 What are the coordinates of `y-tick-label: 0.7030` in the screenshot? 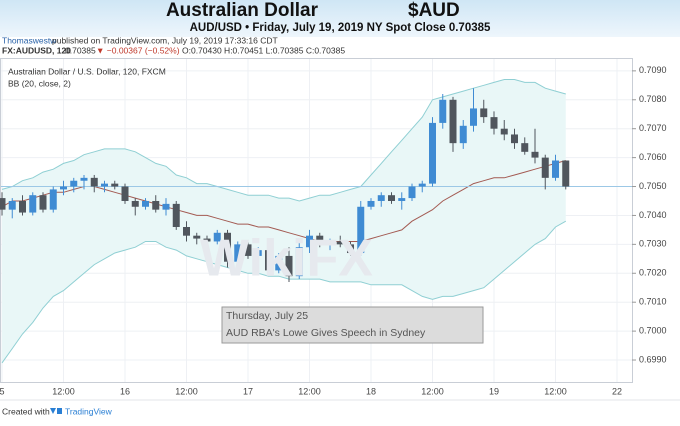 It's located at (653, 244).